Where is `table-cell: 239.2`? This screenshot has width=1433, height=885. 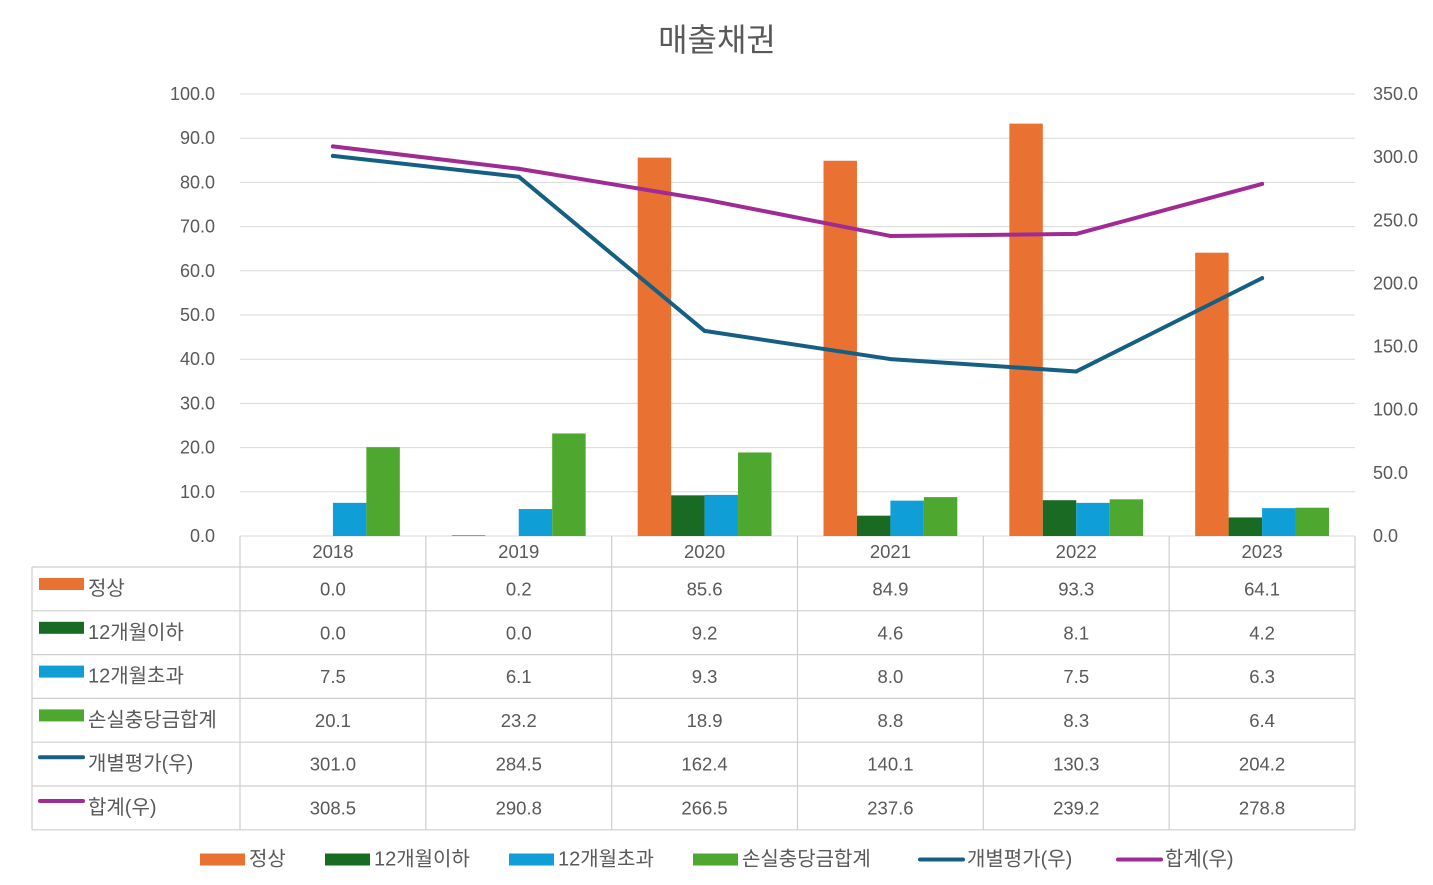
table-cell: 239.2 is located at coordinates (1076, 808).